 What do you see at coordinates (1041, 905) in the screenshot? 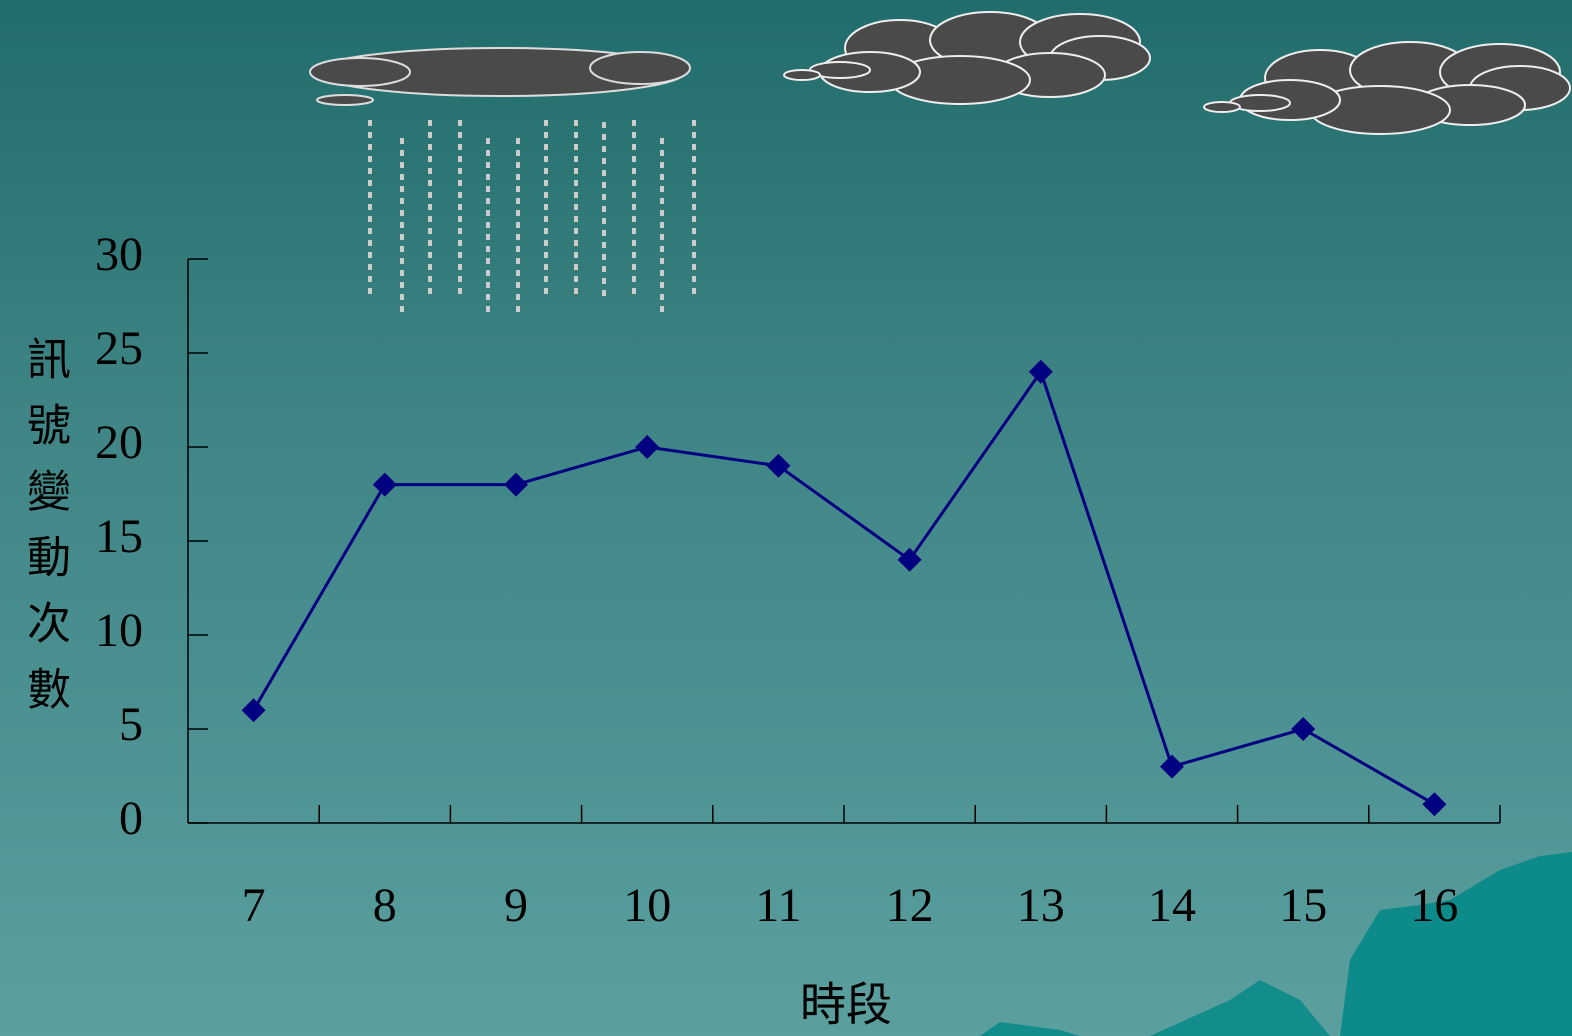
I see `x-tick-label: 13` at bounding box center [1041, 905].